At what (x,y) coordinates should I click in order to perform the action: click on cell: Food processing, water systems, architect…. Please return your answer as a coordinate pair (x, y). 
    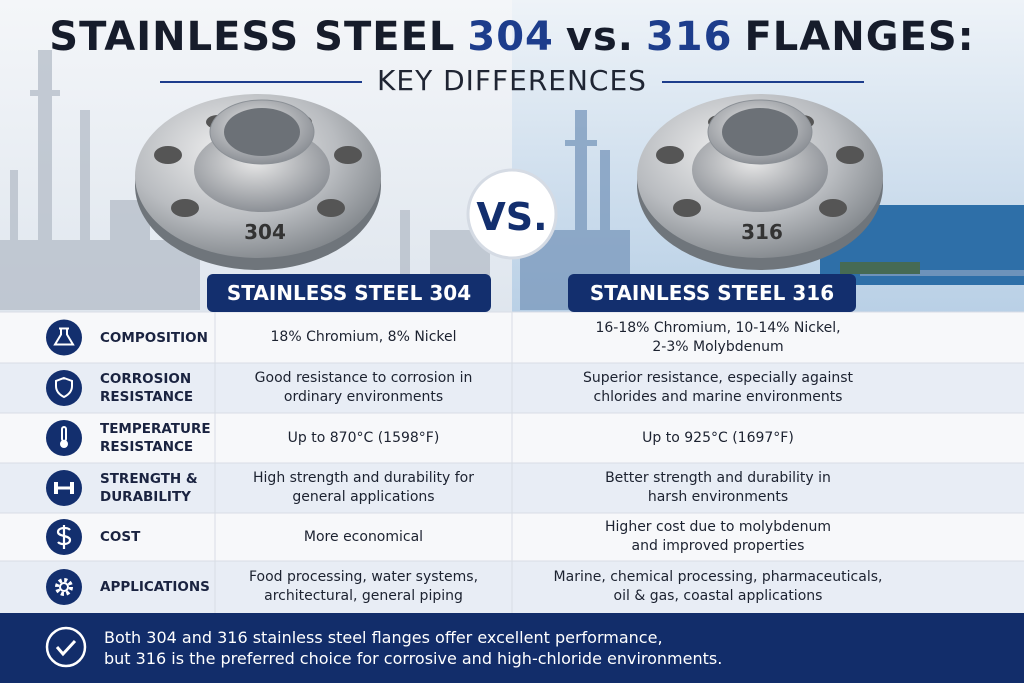
    Looking at the image, I should click on (363, 587).